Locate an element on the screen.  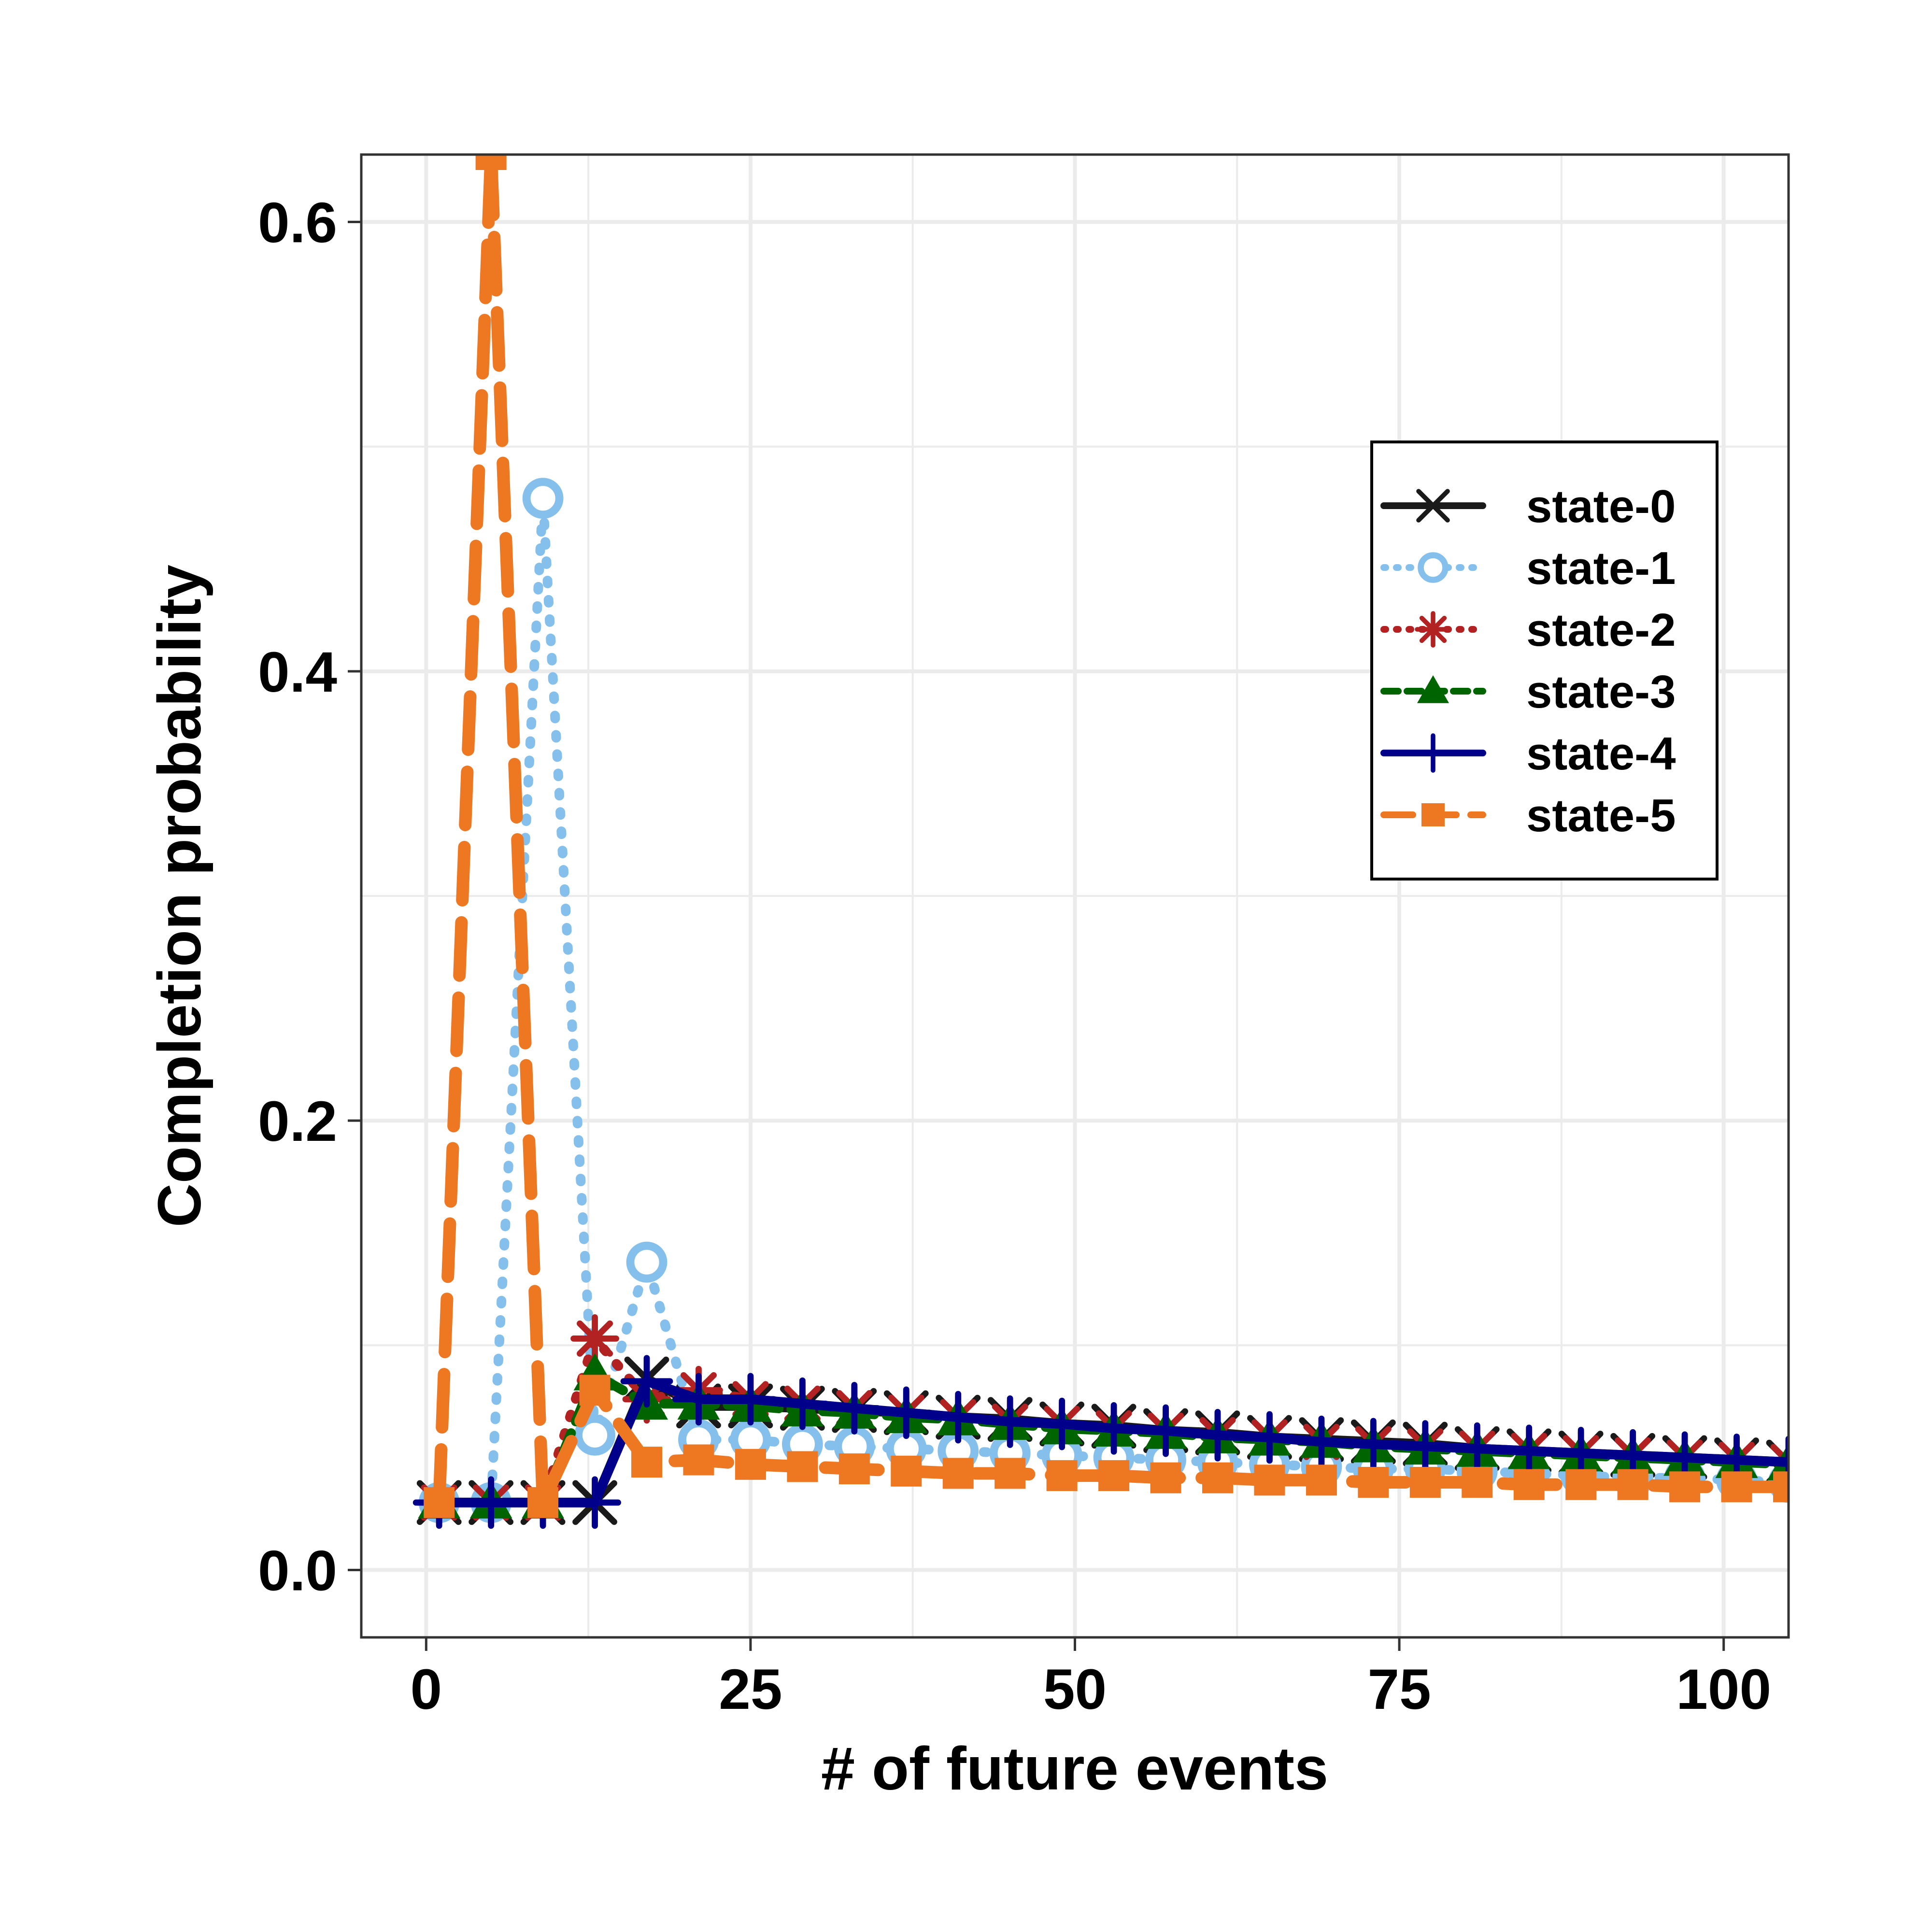
y-tick-label: 0.4 is located at coordinates (297, 672).